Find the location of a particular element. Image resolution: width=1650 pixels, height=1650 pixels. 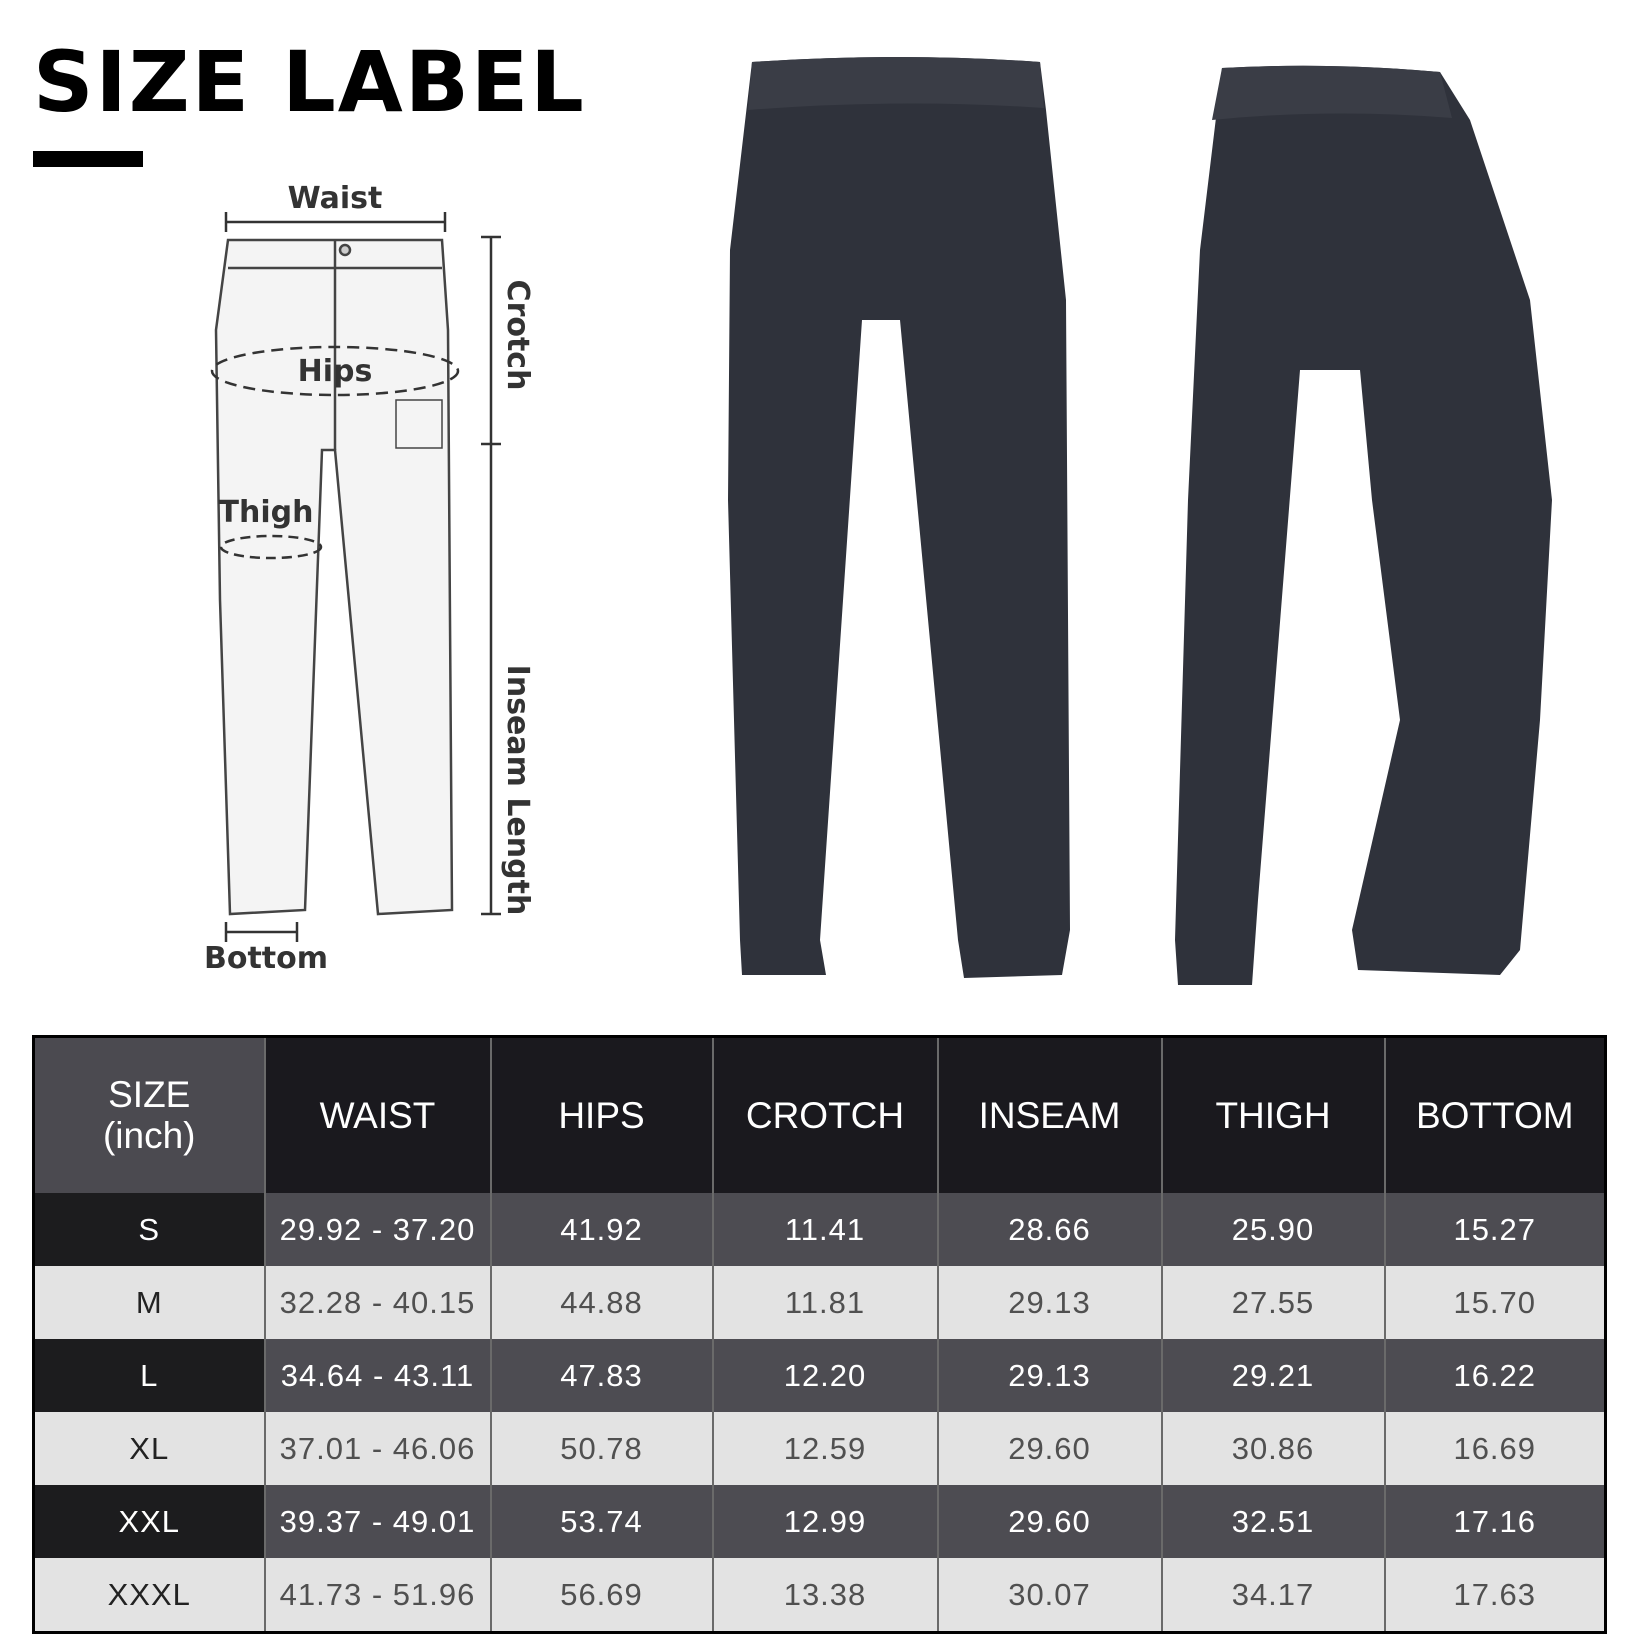

table-row: L 34.64 - 43.11 47.83 12.20 29.13 29.21 16.22 is located at coordinates (819, 1375).